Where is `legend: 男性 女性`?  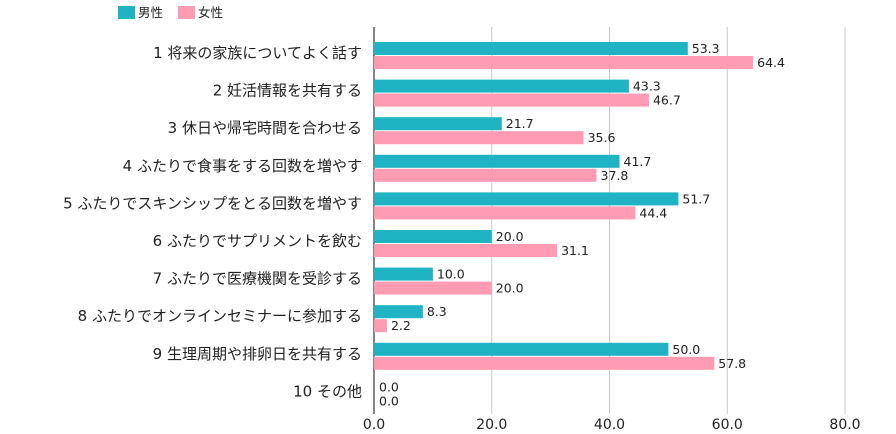
legend: 男性 女性 is located at coordinates (170, 12).